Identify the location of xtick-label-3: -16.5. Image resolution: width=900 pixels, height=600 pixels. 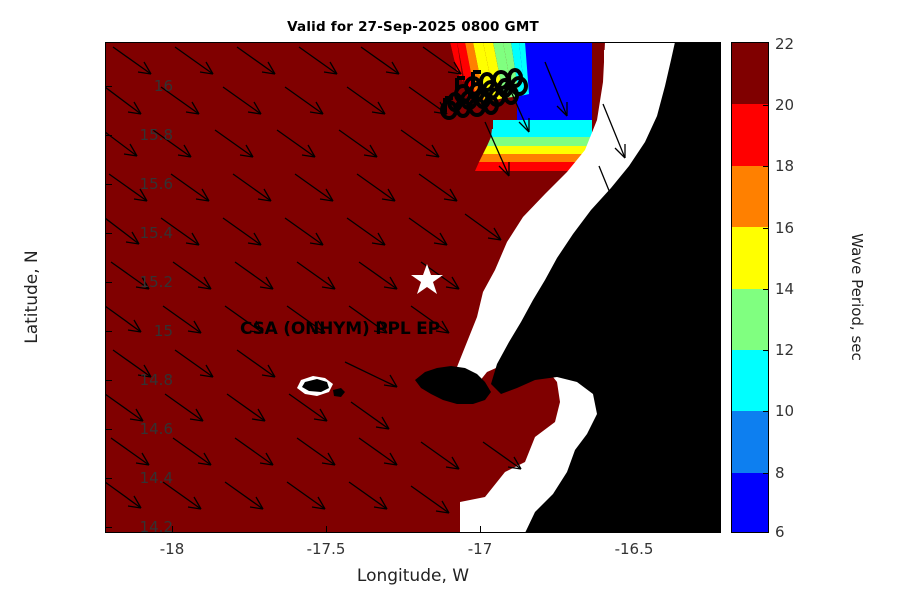
(634, 549).